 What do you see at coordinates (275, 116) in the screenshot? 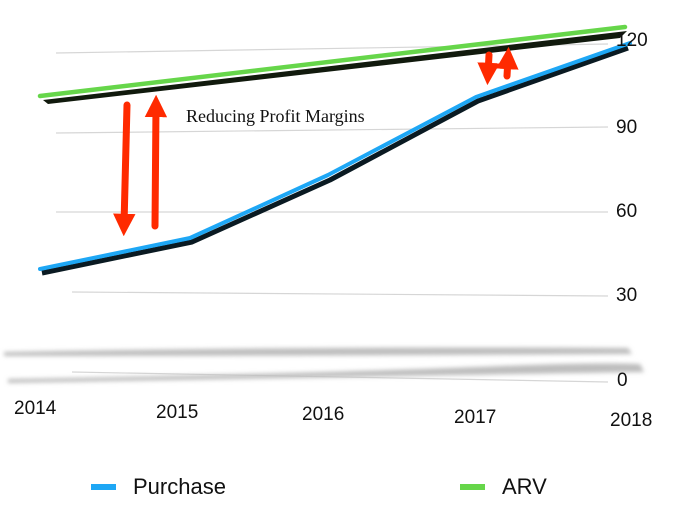
I see `annotation-reducing-profit-margins: Reducing Profit Margins` at bounding box center [275, 116].